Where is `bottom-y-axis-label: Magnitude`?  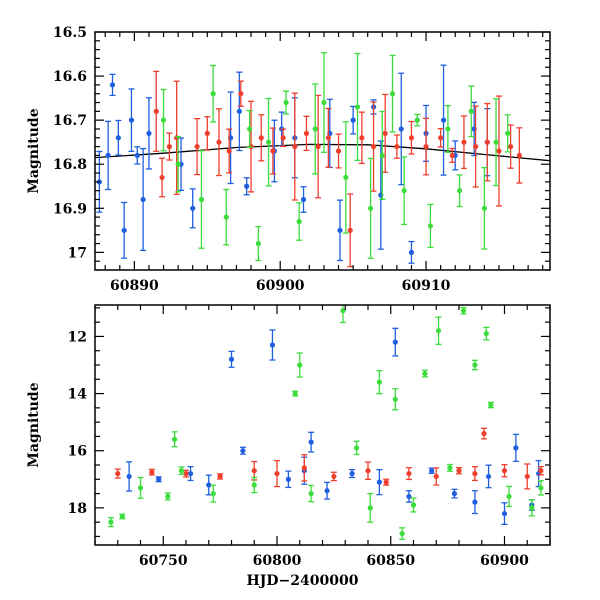 bottom-y-axis-label: Magnitude is located at coordinates (34, 424).